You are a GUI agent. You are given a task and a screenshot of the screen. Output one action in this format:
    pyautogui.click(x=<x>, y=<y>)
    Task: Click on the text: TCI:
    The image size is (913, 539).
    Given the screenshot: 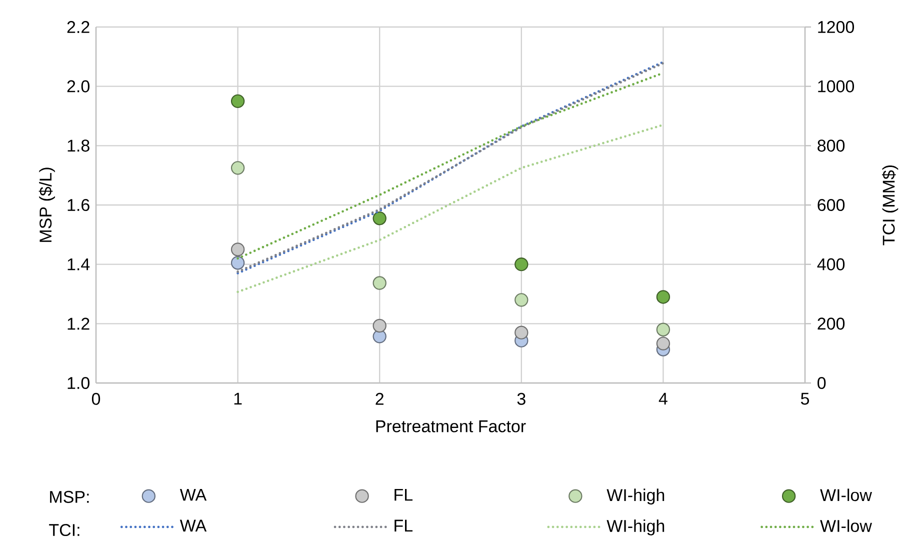 What is the action you would take?
    pyautogui.click(x=64, y=530)
    